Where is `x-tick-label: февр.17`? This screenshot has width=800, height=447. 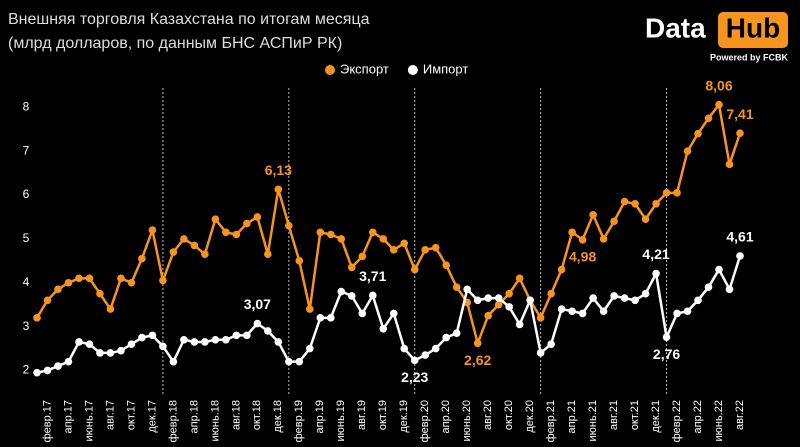
x-tick-label: февр.17 is located at coordinates (47, 421).